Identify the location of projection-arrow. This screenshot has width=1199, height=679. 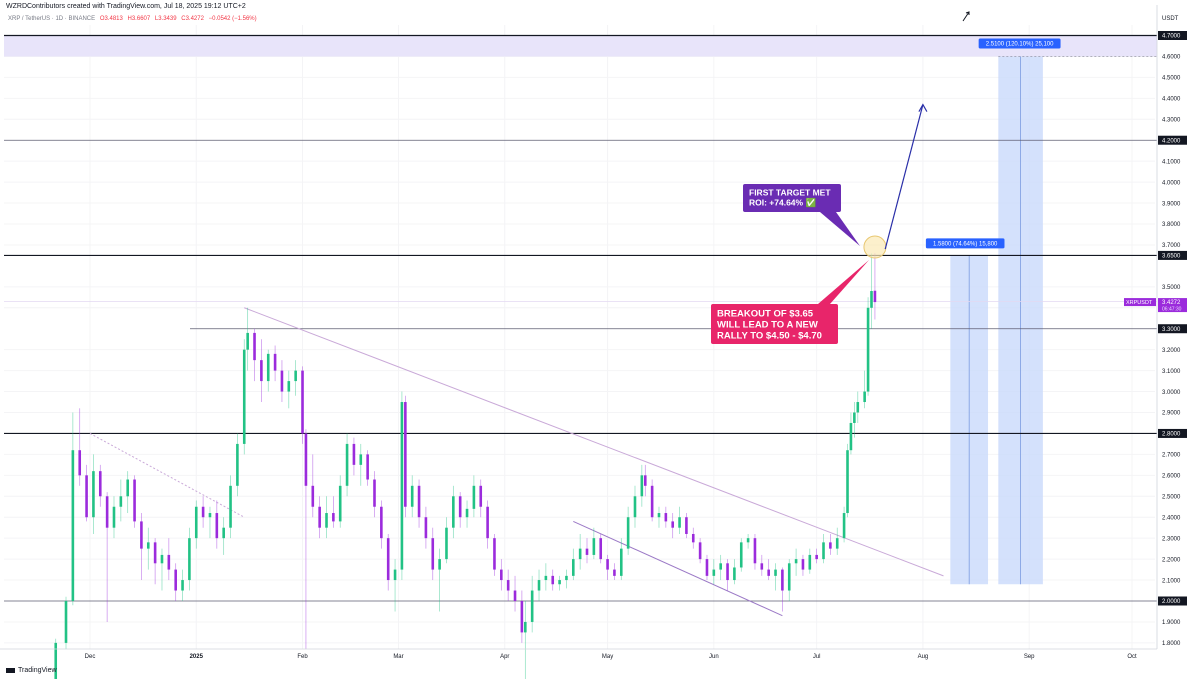
(904, 177).